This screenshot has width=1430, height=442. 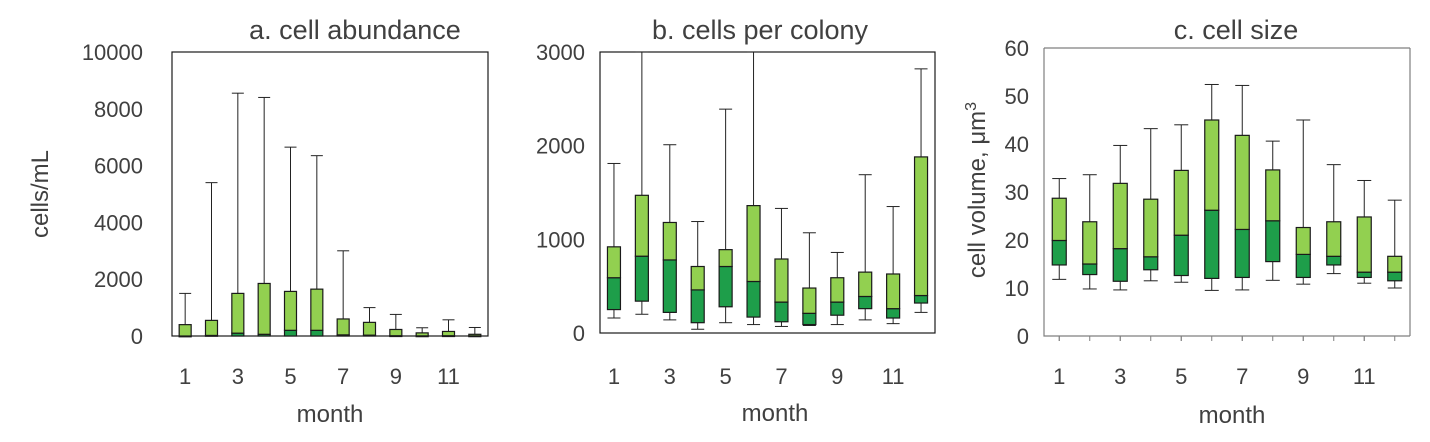 I want to click on y-tick-label: 30, so click(x=1017, y=192).